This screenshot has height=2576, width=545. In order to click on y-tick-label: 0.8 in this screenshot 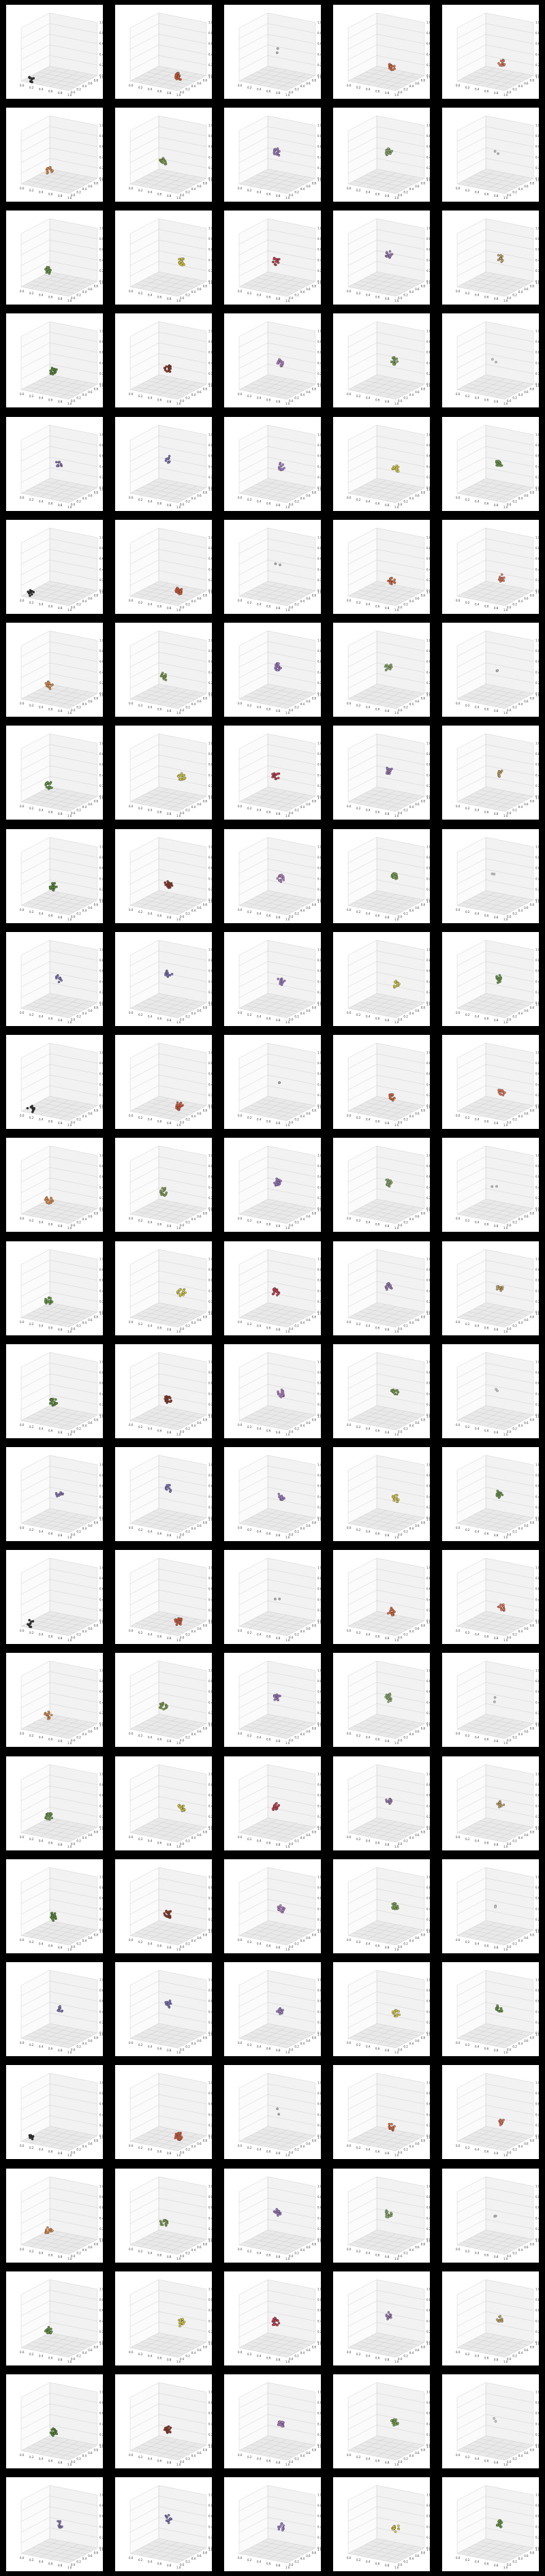, I will do `click(206, 2141)`.